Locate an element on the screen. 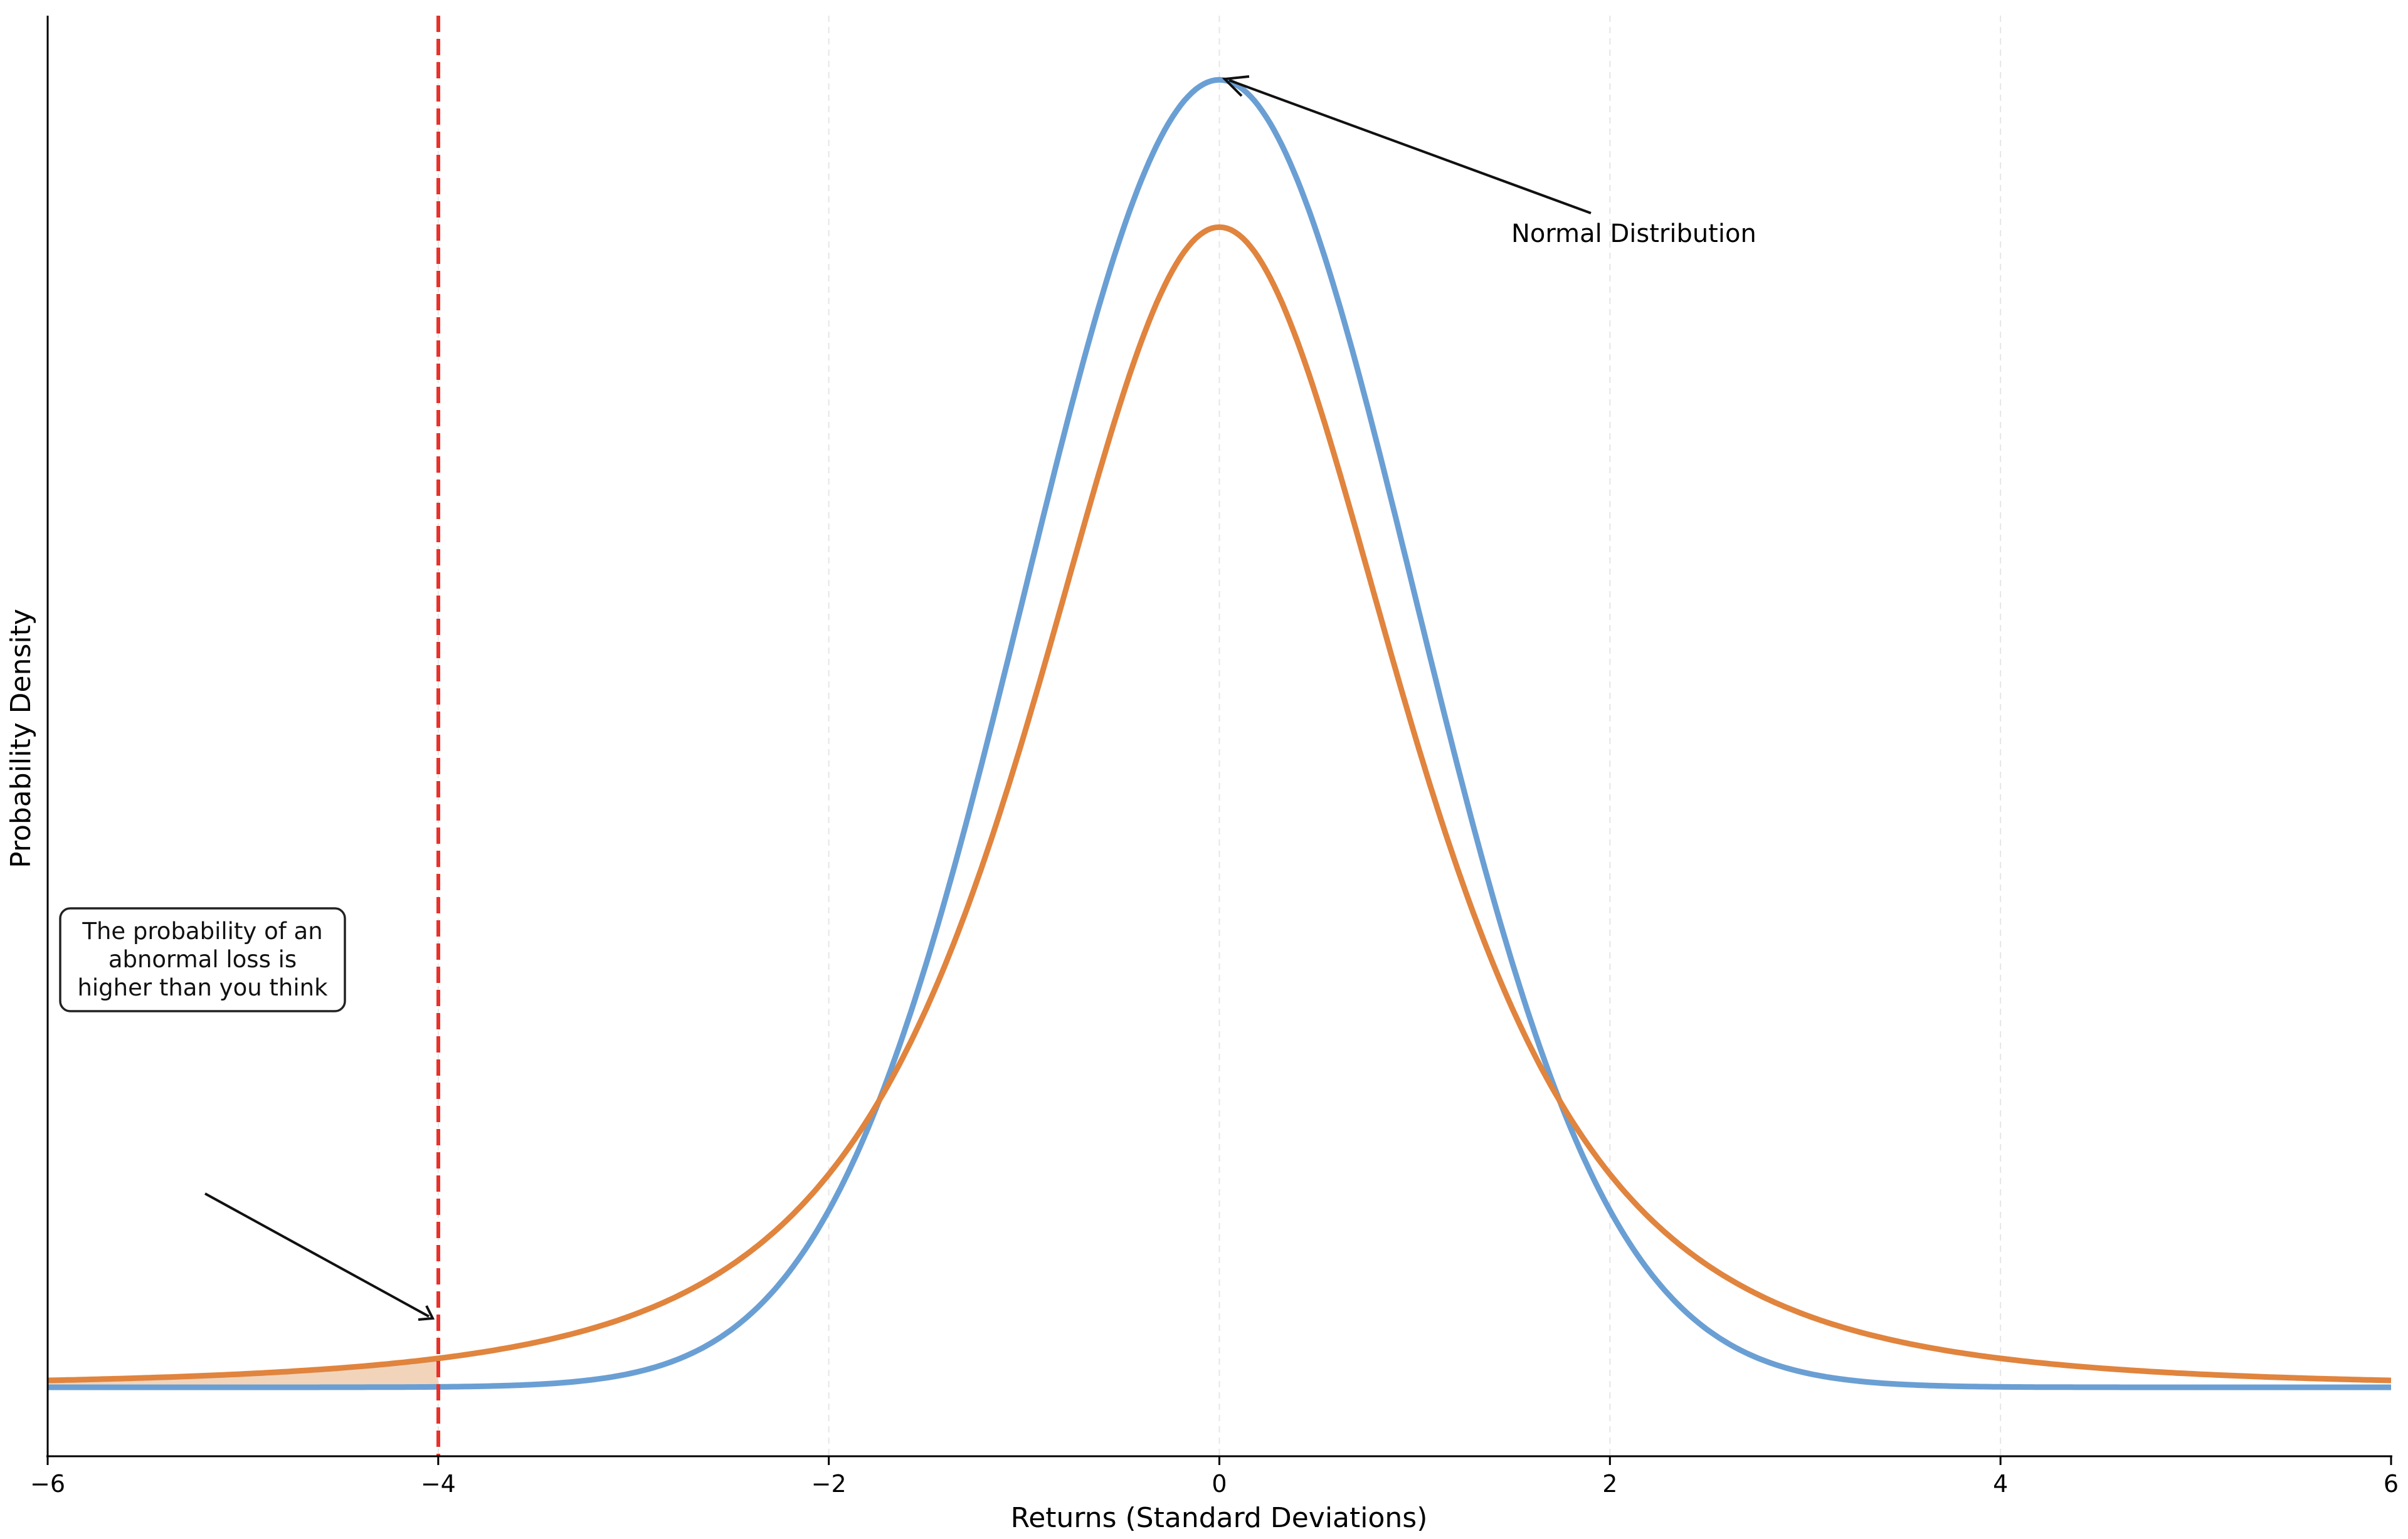 The image size is (2408, 1539). x-axis-ticks: −6 −4 −2 0 2 4 6 is located at coordinates (1214, 1477).